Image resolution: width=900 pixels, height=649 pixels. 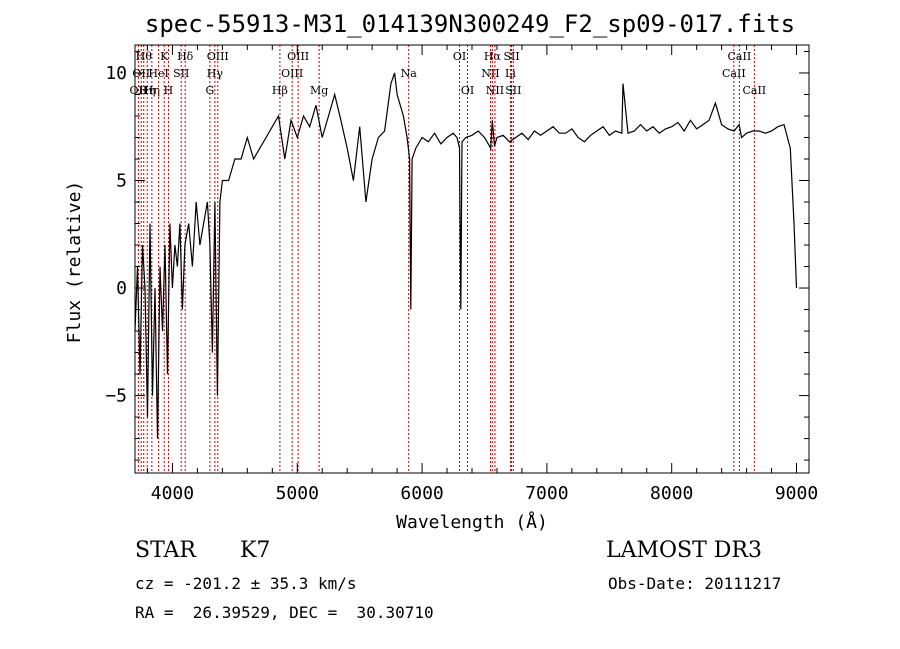 I want to click on line-label-28: CaII, so click(x=754, y=90).